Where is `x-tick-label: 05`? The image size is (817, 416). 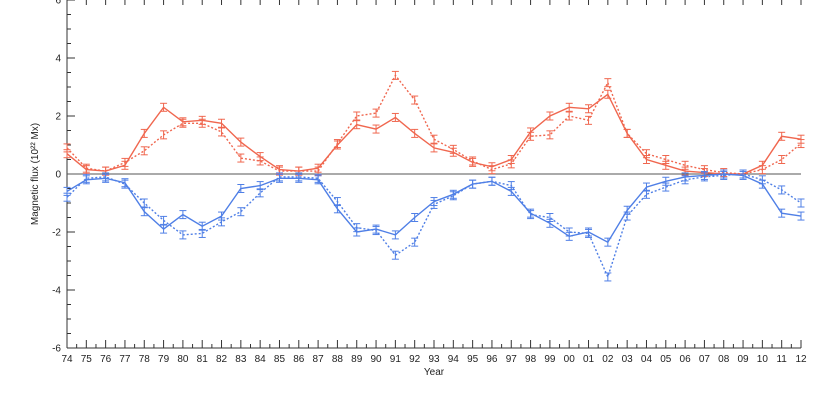
x-tick-label: 05 is located at coordinates (666, 359).